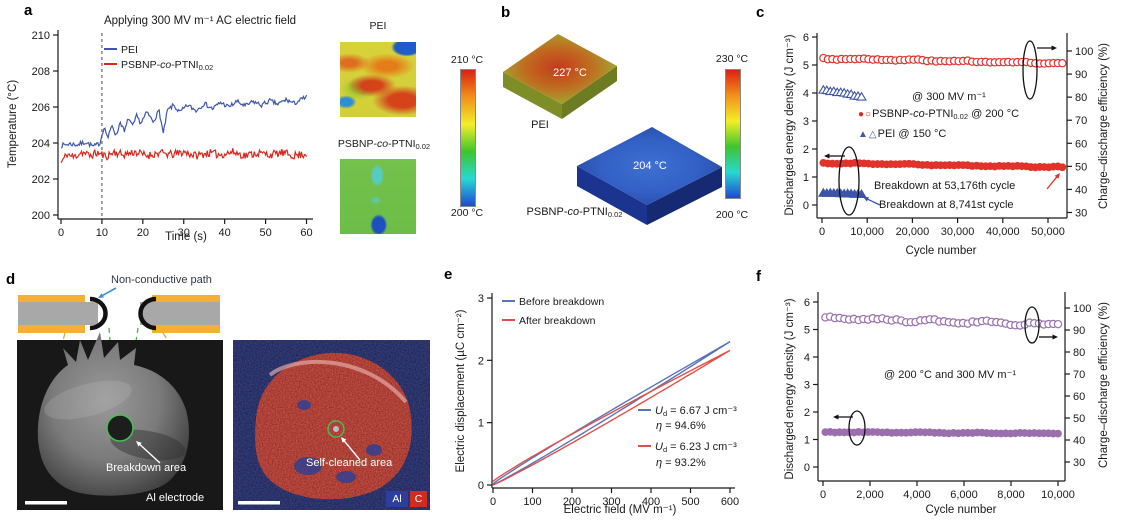 This screenshot has height=523, width=1121. Describe the element at coordinates (574, 212) in the screenshot. I see `psbnp-slab-label: PSBNP-co-PTNI0.02` at that location.